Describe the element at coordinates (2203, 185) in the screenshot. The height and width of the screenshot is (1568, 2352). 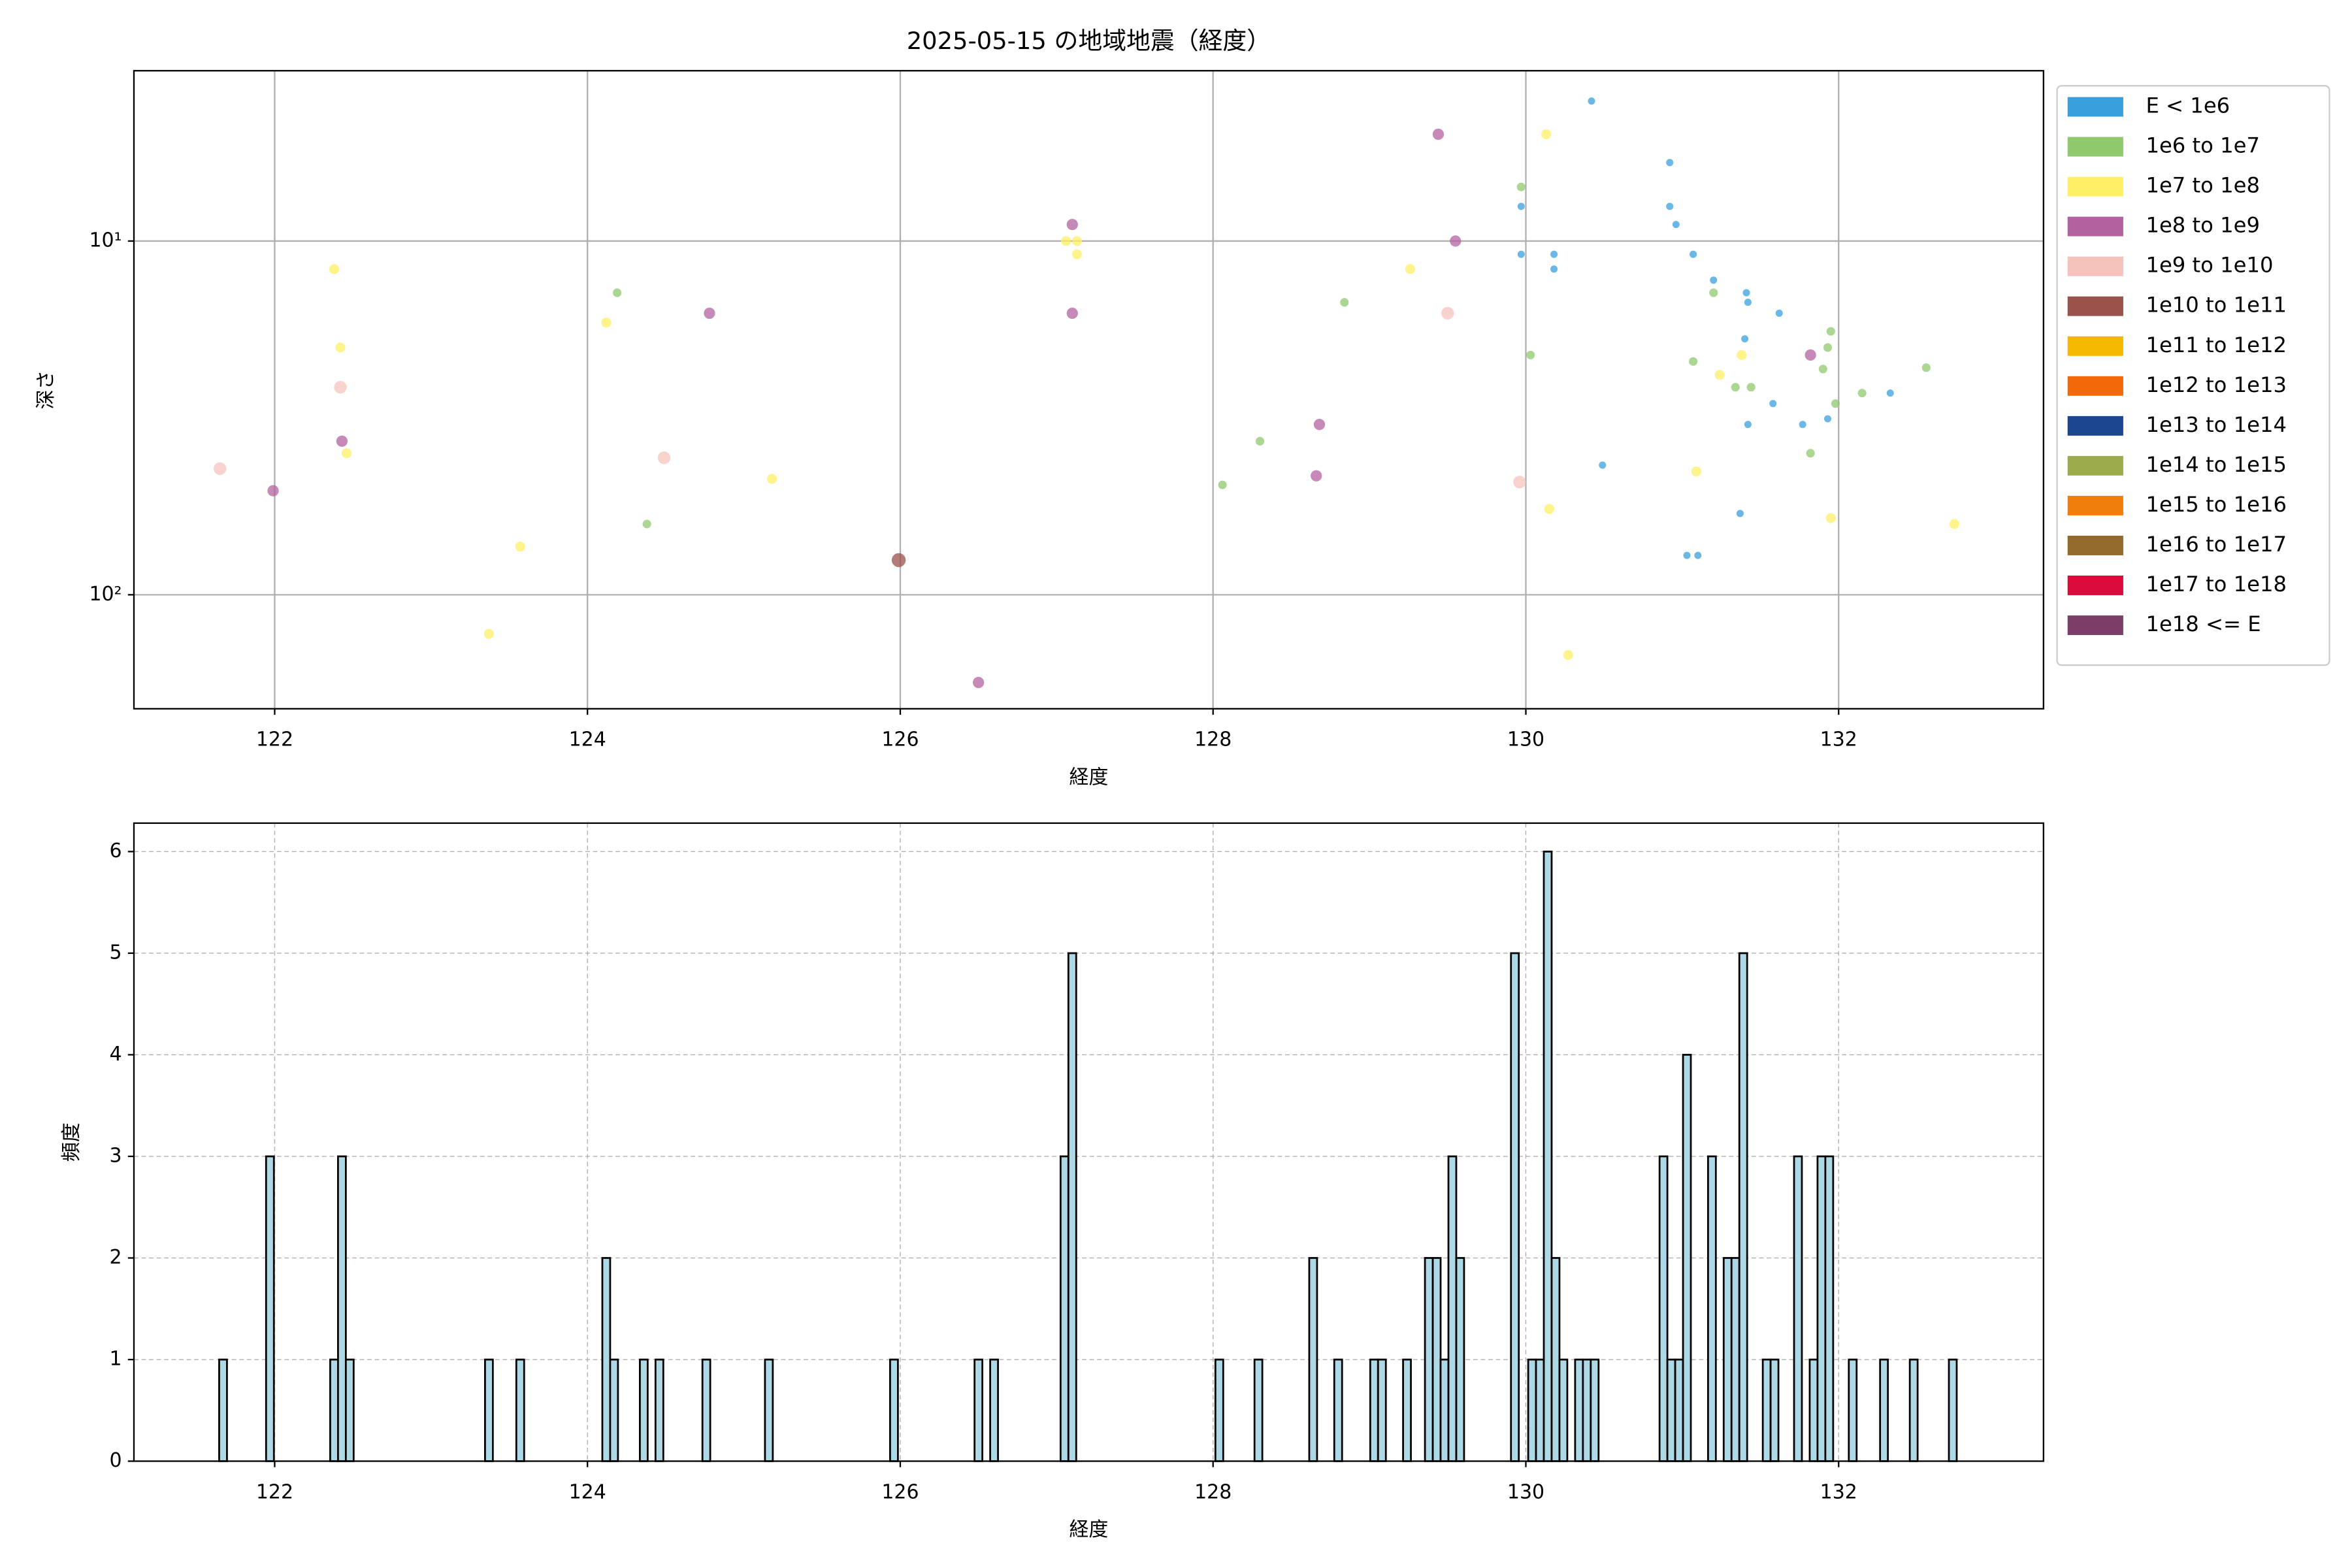
I see `legend-label: 1e7 to 1e8` at that location.